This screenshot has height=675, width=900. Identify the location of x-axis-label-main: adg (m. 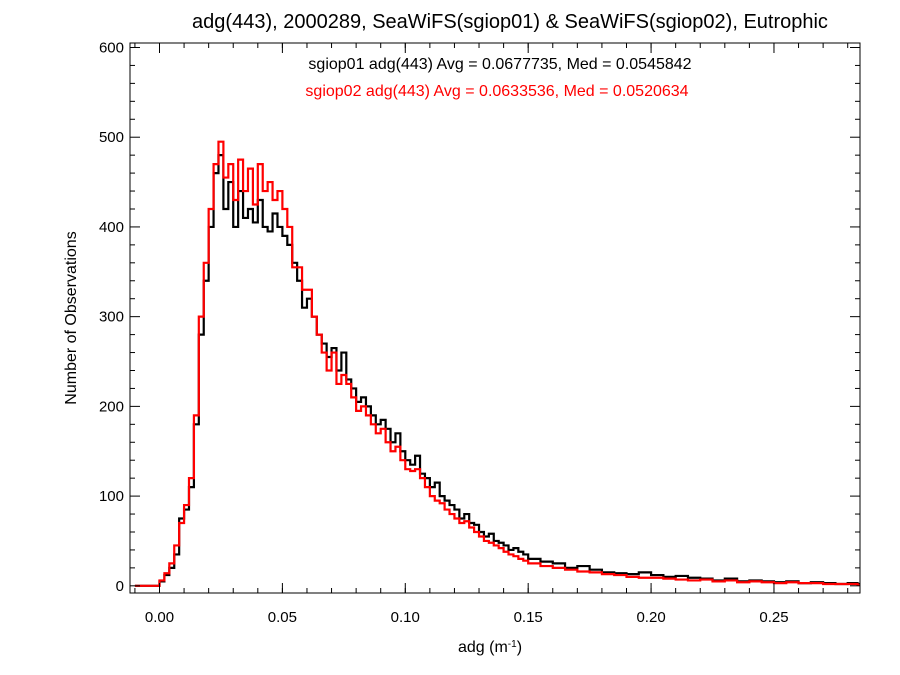
(483, 647).